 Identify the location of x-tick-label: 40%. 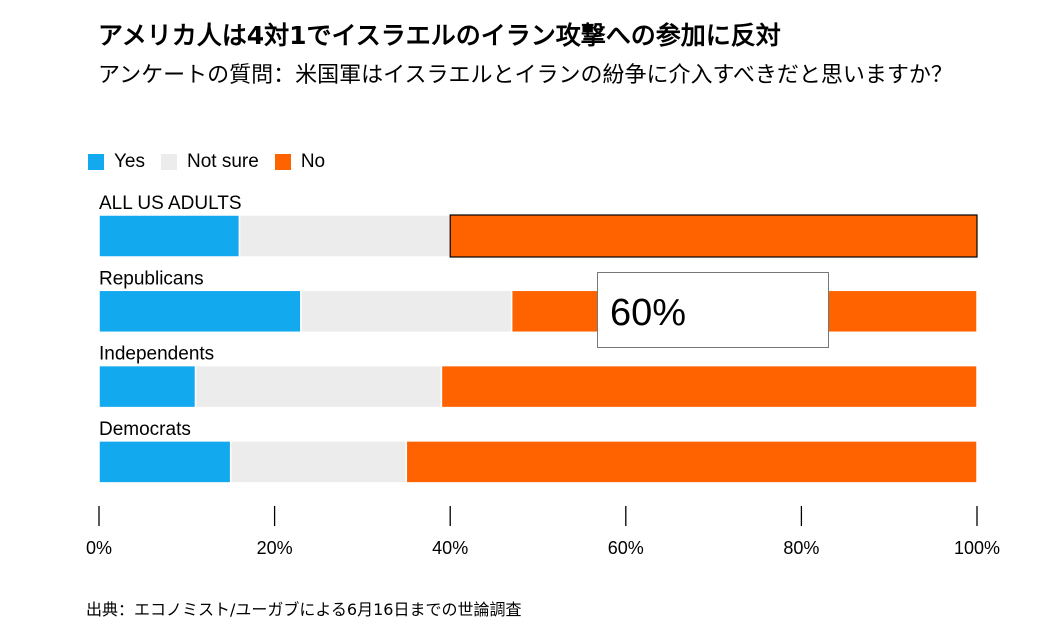
(450, 548).